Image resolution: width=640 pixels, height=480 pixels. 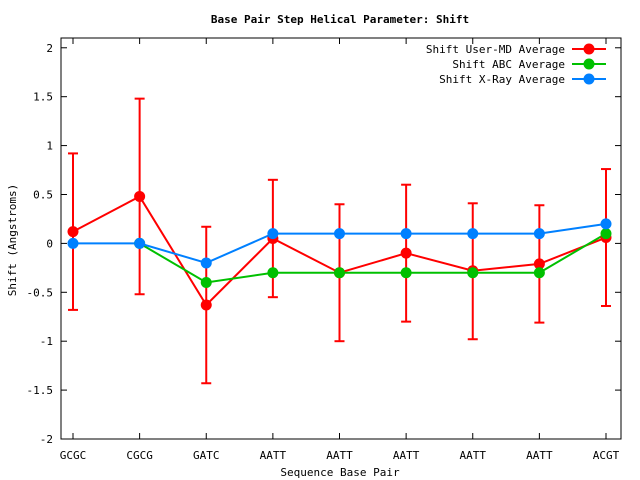 What do you see at coordinates (49, 48) in the screenshot?
I see `y-tick-label: 2` at bounding box center [49, 48].